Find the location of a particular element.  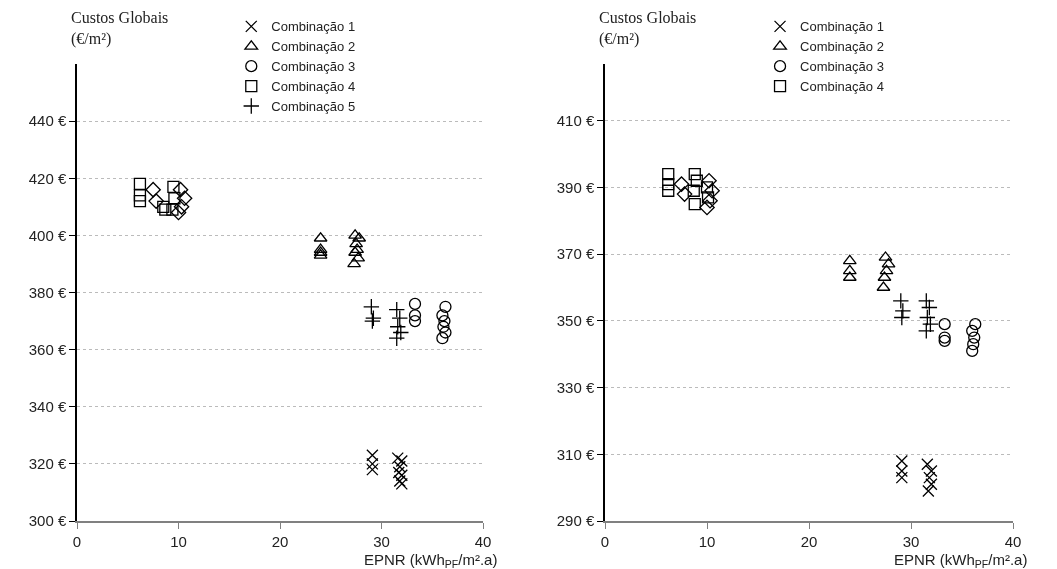

x-tick-label: 20 is located at coordinates (809, 541).